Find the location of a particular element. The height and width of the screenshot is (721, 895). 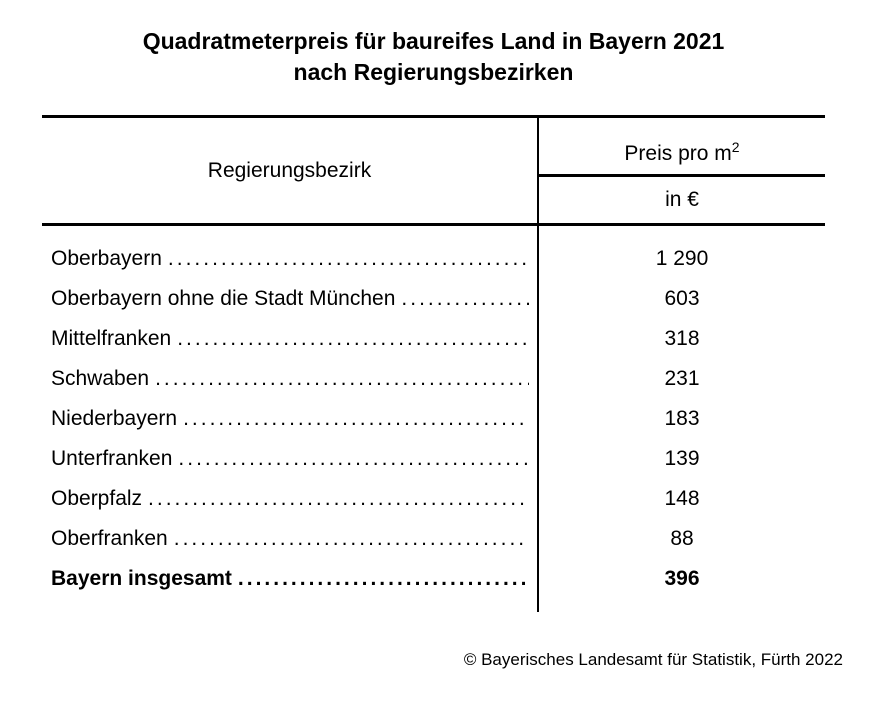

row-value: 396 is located at coordinates (682, 578).